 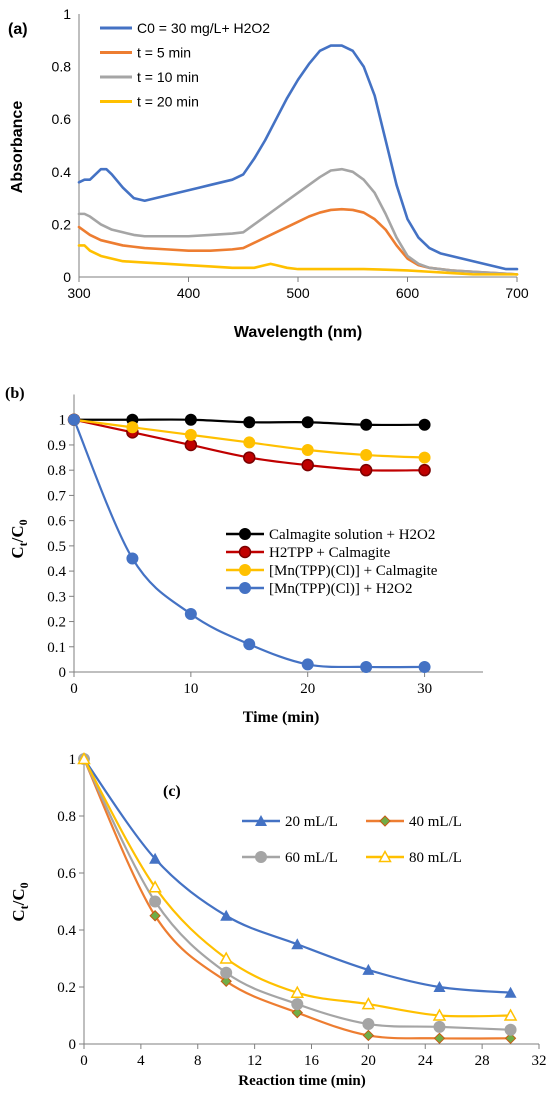 What do you see at coordinates (189, 293) in the screenshot?
I see `x-tick-label: 400` at bounding box center [189, 293].